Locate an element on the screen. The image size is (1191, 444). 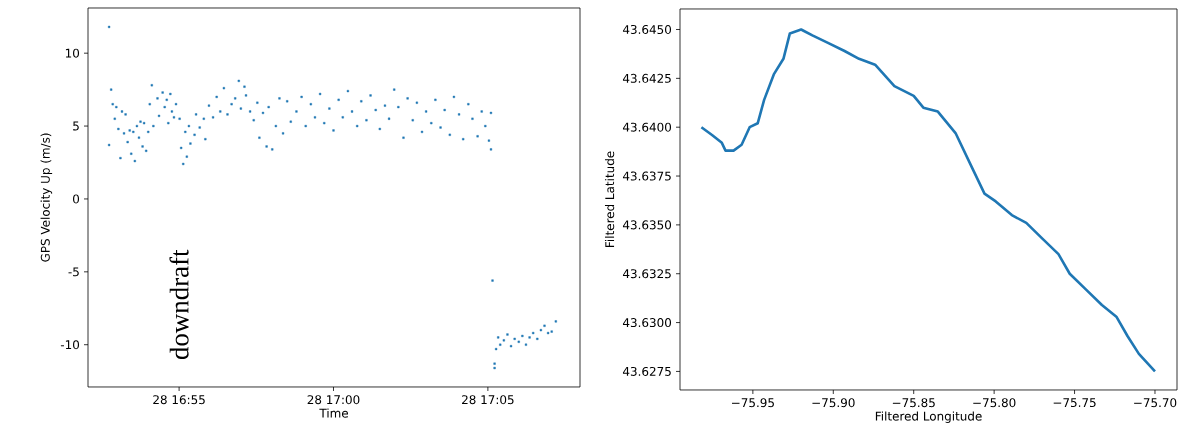
x-tick-label: −75.80 is located at coordinates (994, 403).